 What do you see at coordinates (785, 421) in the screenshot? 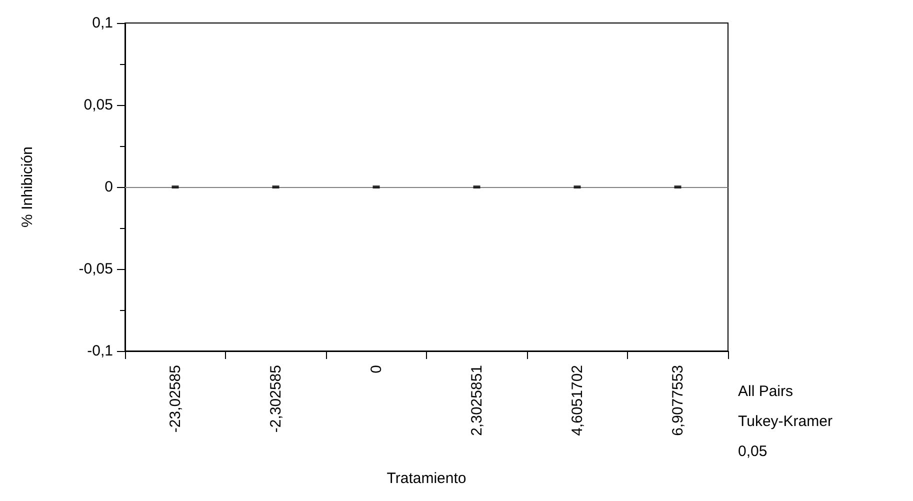
I see `text: Tukey-Kramer` at bounding box center [785, 421].